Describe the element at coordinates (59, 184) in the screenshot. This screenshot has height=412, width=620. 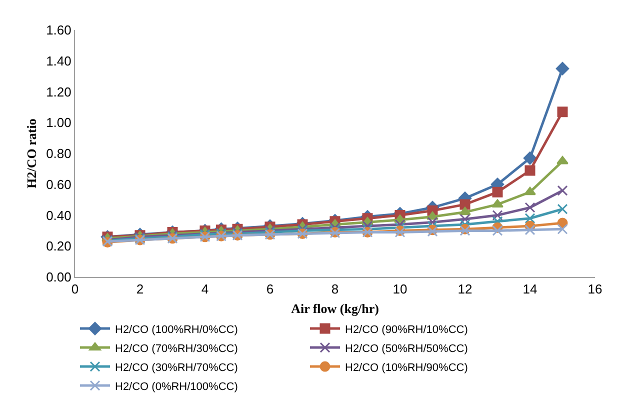
I see `y-tick-label: 0.60` at that location.